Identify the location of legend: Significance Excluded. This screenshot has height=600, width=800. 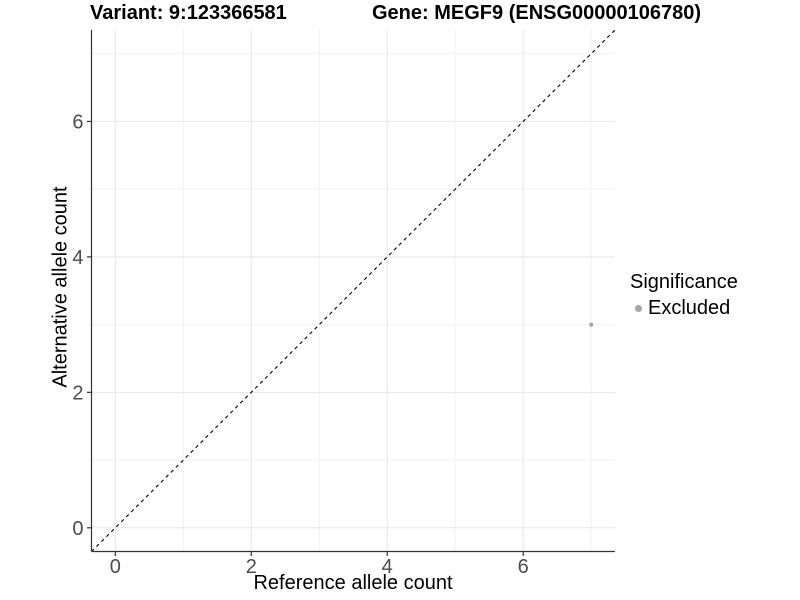
(684, 295).